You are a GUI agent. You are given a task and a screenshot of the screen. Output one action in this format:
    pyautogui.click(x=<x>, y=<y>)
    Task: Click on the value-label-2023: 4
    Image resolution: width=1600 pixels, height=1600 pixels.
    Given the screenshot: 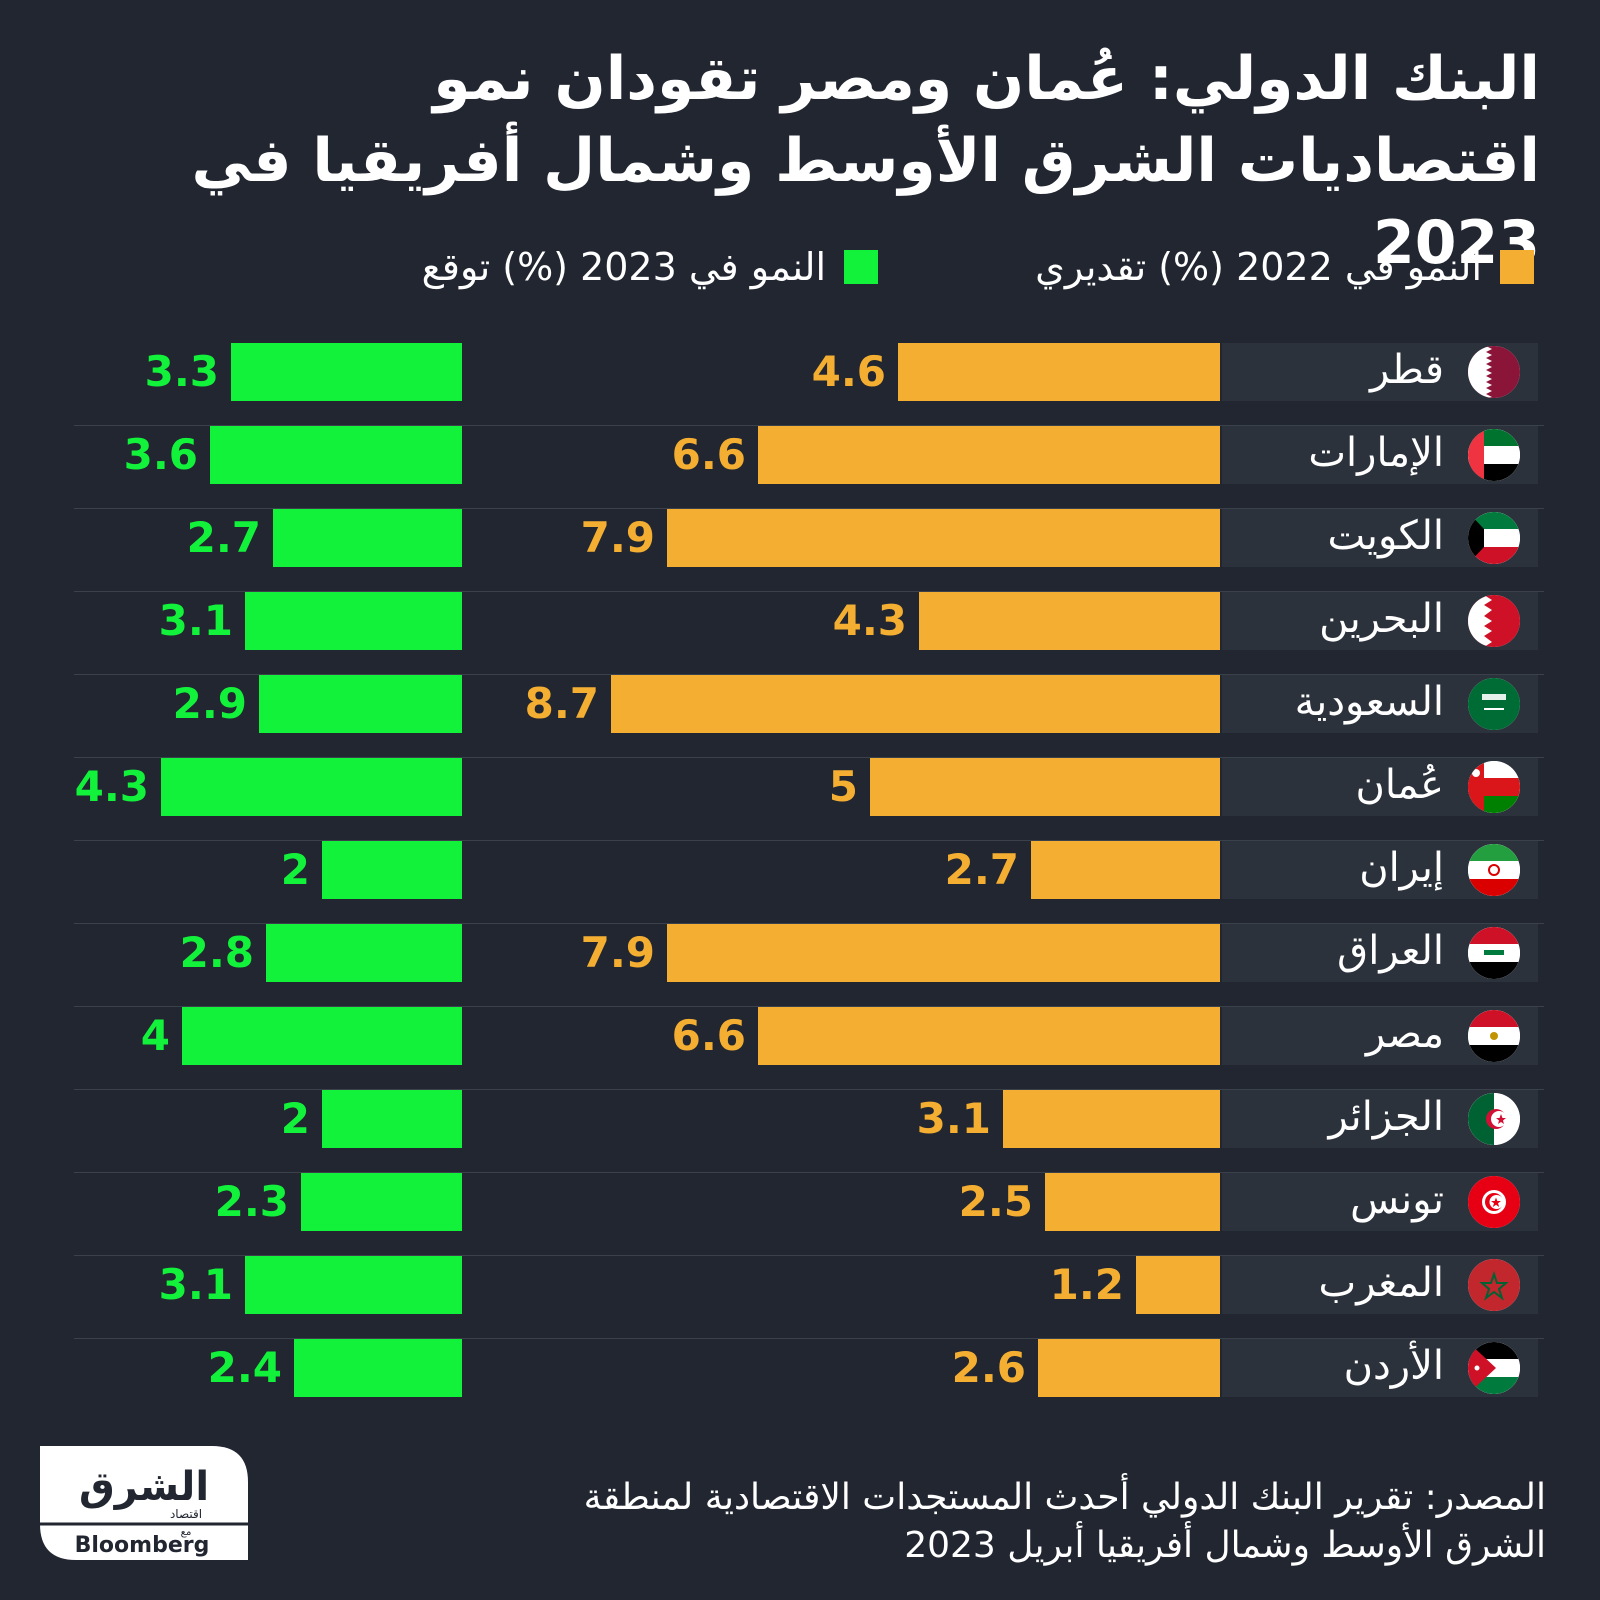 What is the action you would take?
    pyautogui.click(x=155, y=1035)
    